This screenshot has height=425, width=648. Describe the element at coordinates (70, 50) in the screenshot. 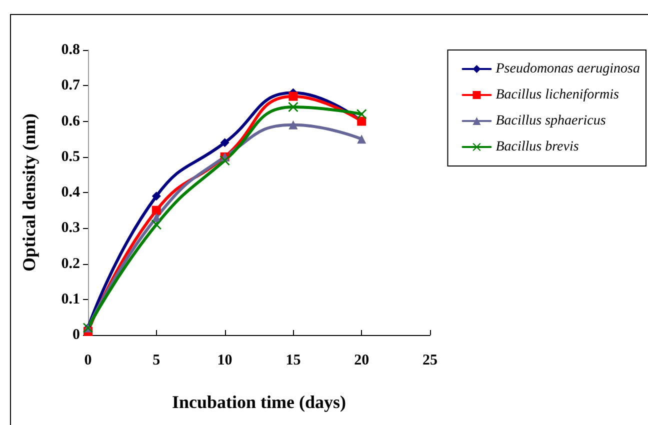

I see `y-tick-label: 0.8` at that location.